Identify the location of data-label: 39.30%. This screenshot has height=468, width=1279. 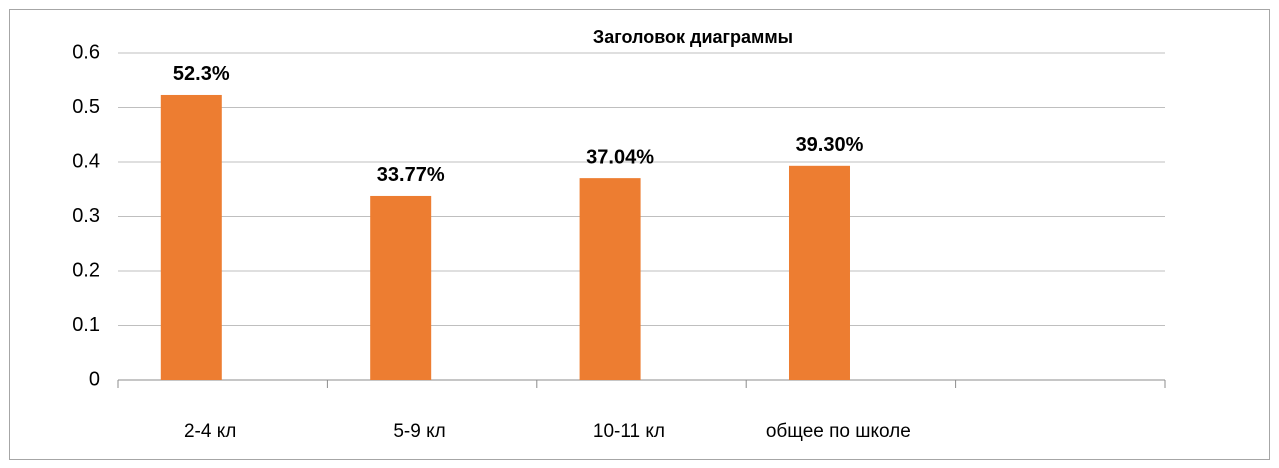
(830, 145).